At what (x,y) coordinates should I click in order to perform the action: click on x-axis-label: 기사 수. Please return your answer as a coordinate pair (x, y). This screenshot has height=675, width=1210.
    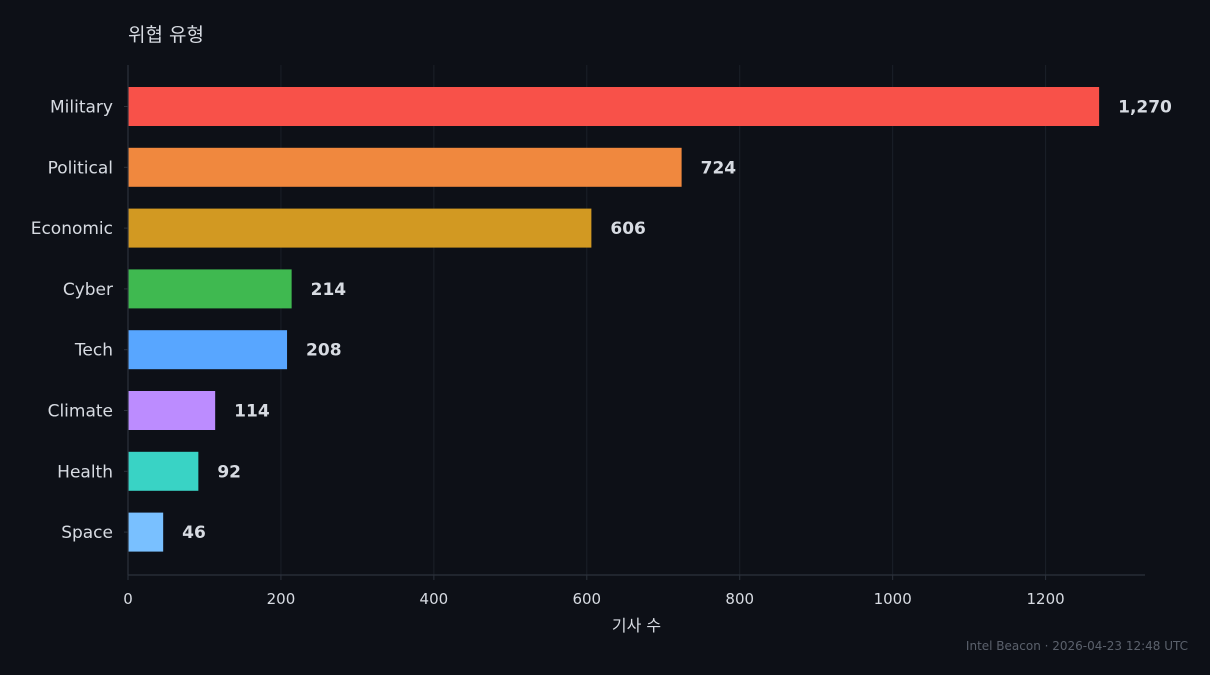
    Looking at the image, I should click on (636, 625).